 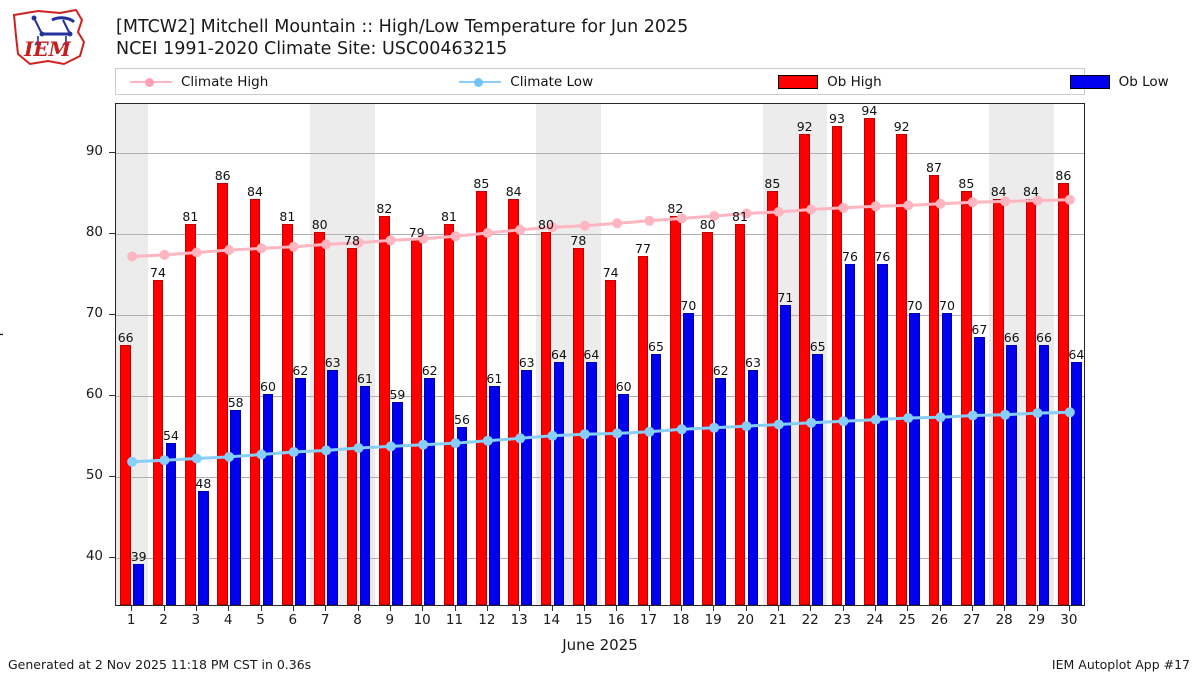 I want to click on chart-legend: Climate High Climate Low Ob High Ob Low, so click(x=642, y=81).